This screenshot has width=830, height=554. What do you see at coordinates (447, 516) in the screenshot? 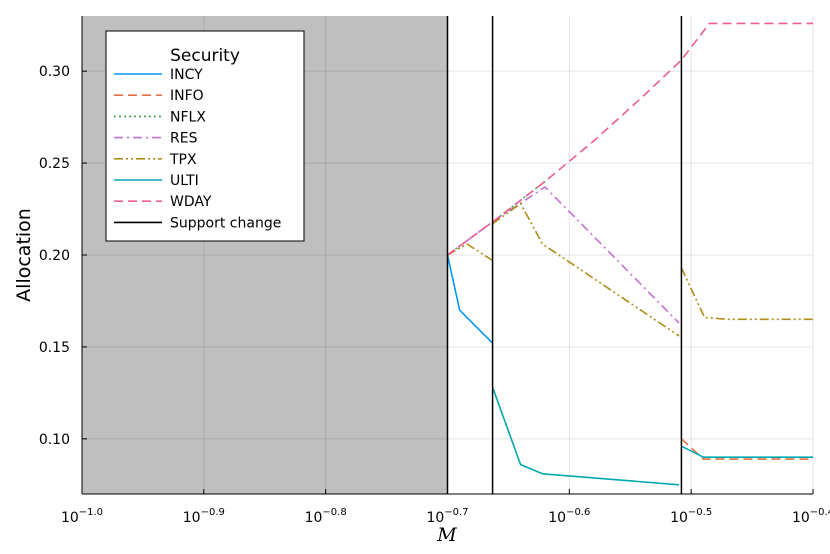
I see `x-tick-label-3: 10−0.7` at bounding box center [447, 516].